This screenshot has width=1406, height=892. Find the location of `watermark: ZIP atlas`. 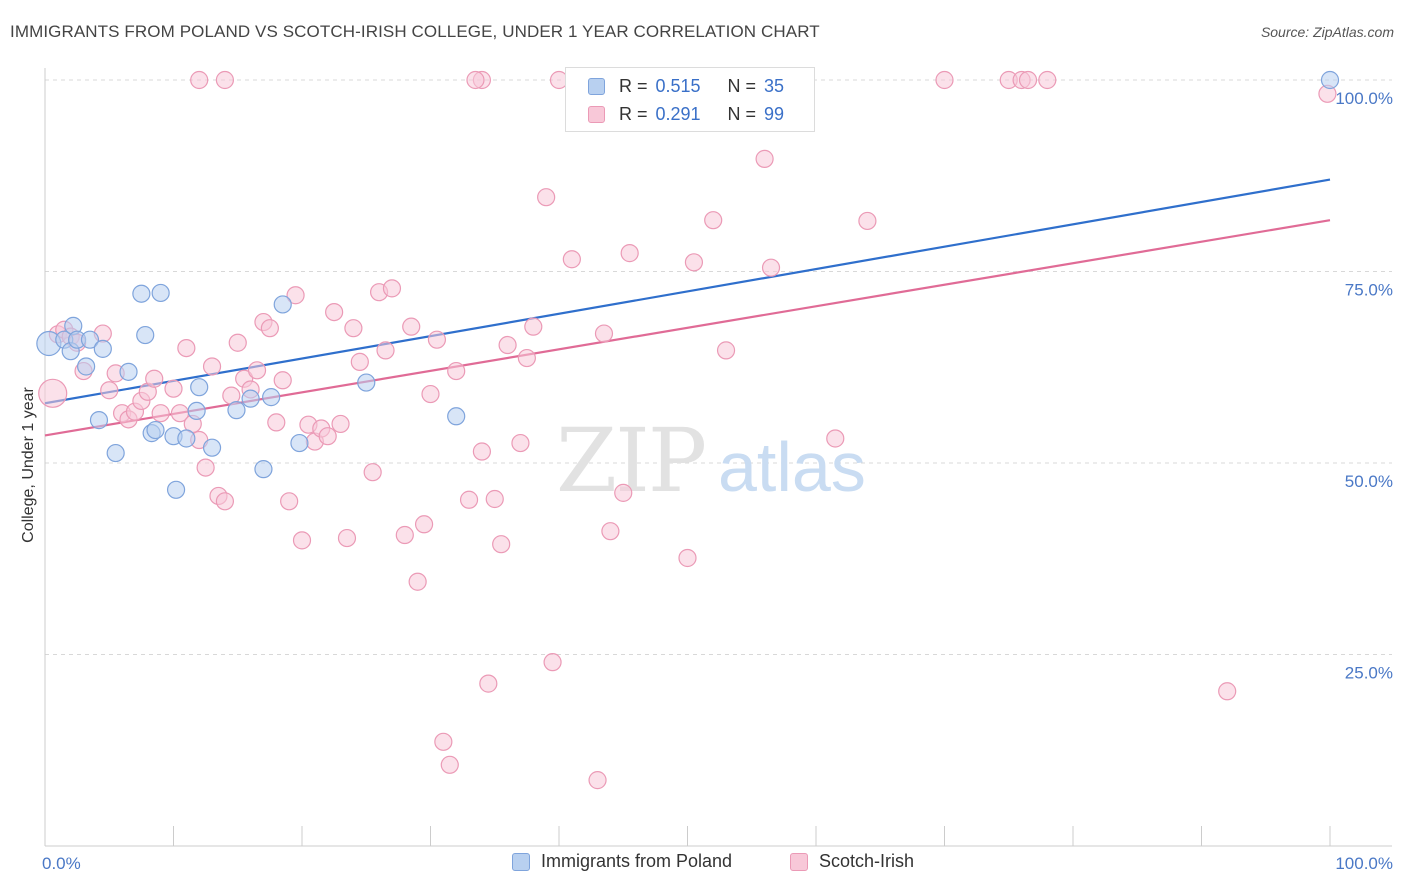

watermark: ZIP atlas is located at coordinates (711, 460).